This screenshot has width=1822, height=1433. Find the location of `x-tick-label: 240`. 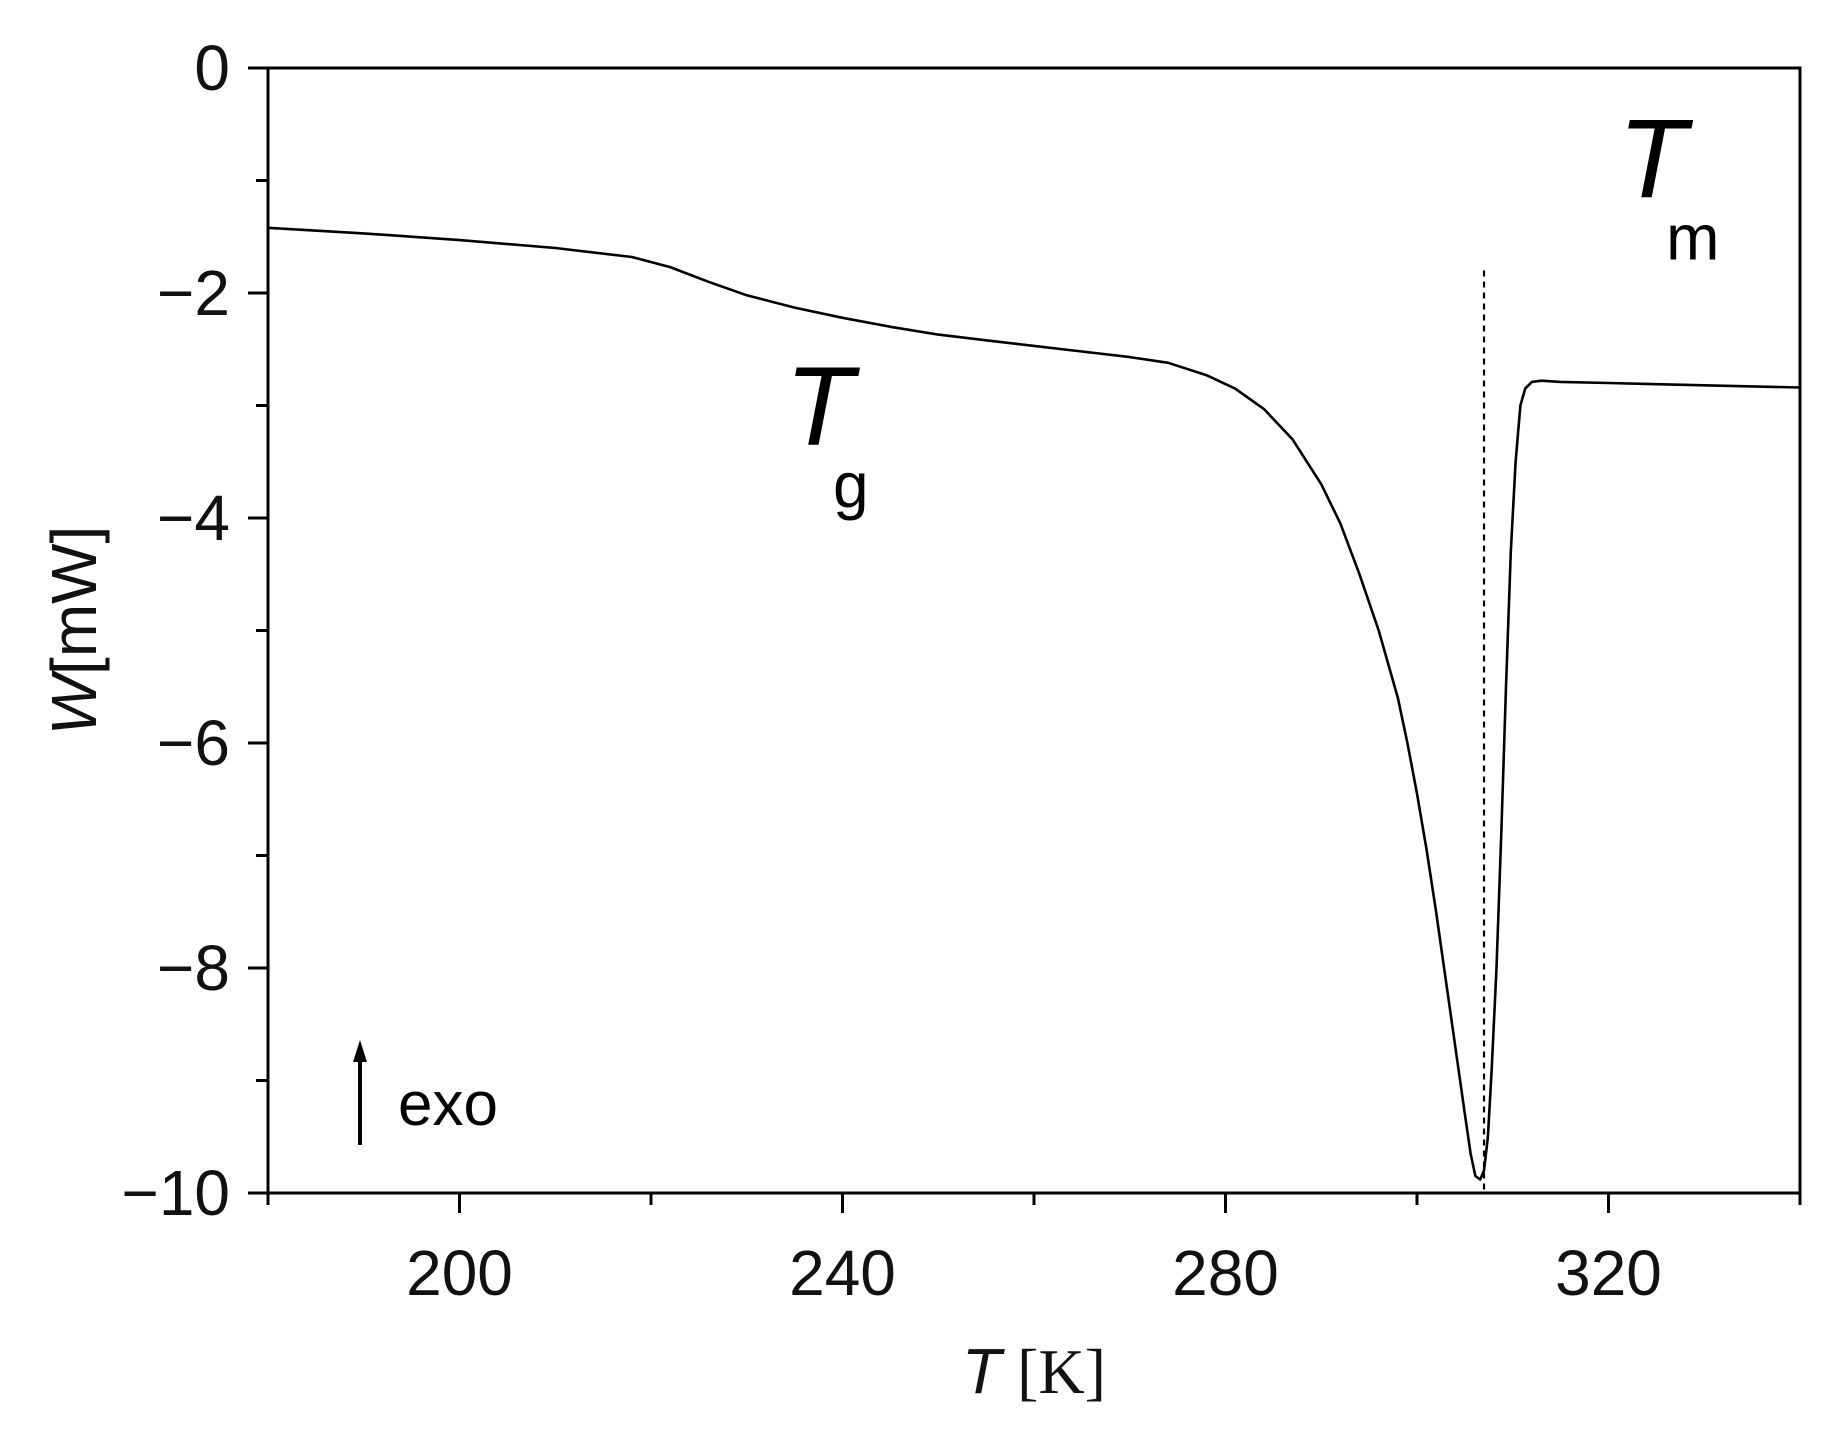

x-tick-label: 240 is located at coordinates (842, 1273).